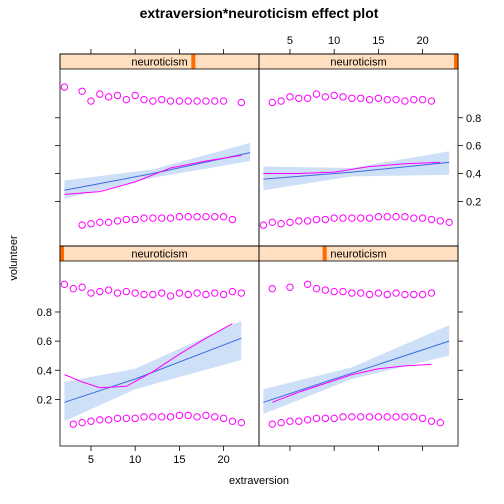  What do you see at coordinates (358, 255) in the screenshot?
I see `strip-label: neuroticism` at bounding box center [358, 255].